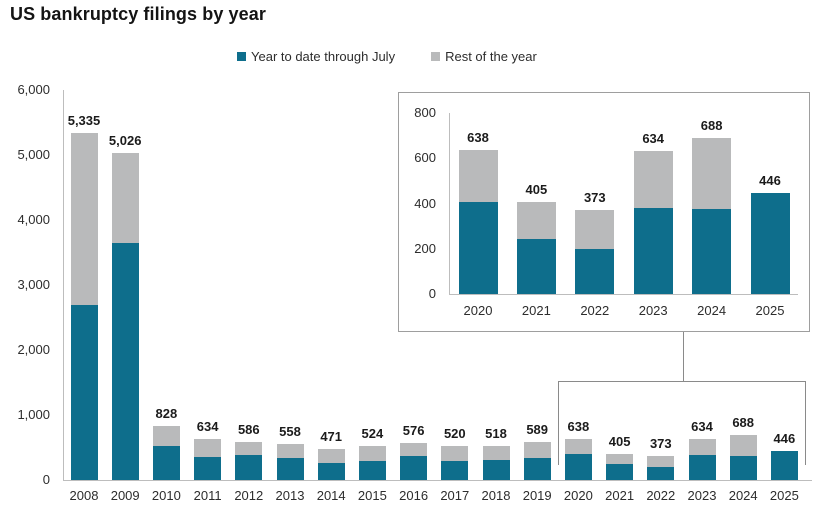 This screenshot has height=515, width=822. I want to click on x-axis-label-2015: 2015, so click(372, 495).